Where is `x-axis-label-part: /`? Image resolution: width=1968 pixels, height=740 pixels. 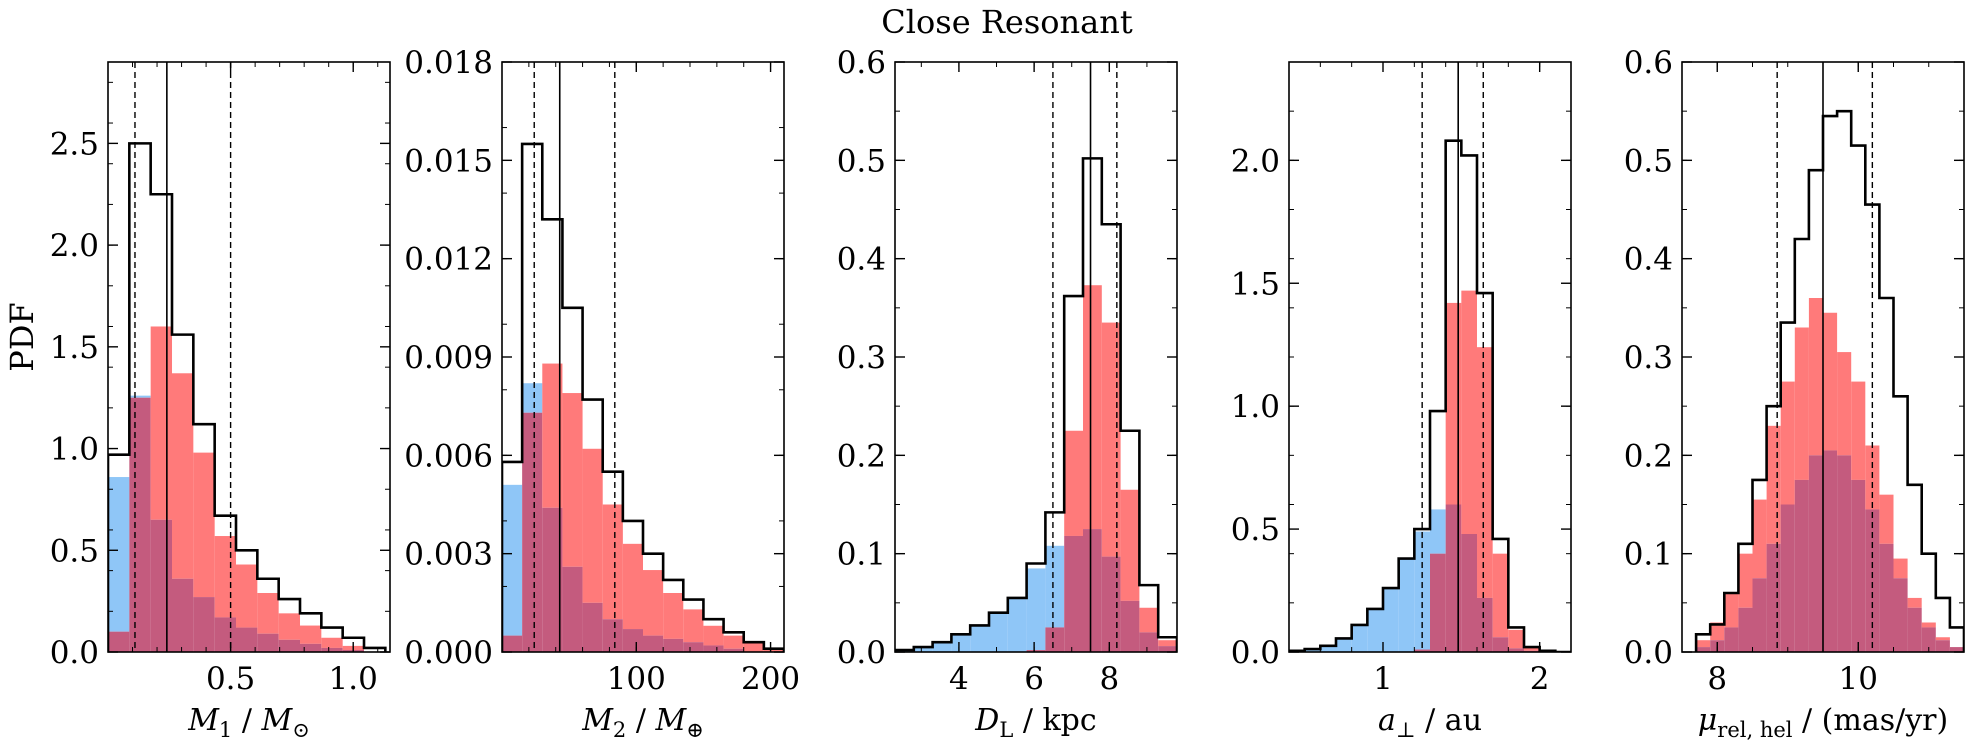 x-axis-label-part: / is located at coordinates (246, 720).